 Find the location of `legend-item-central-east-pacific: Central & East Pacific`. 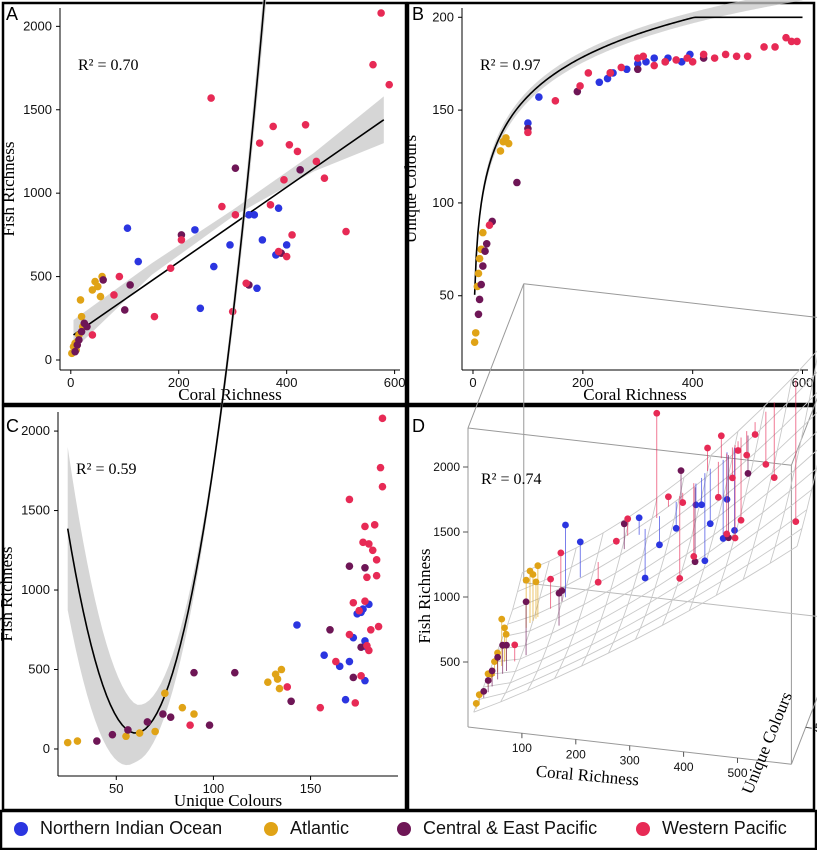

legend-item-central-east-pacific: Central & East Pacific is located at coordinates (497, 828).